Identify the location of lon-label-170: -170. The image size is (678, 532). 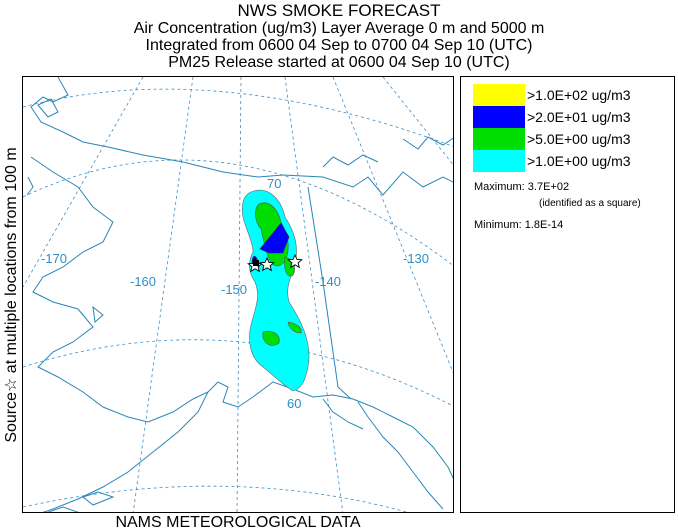
(54, 258).